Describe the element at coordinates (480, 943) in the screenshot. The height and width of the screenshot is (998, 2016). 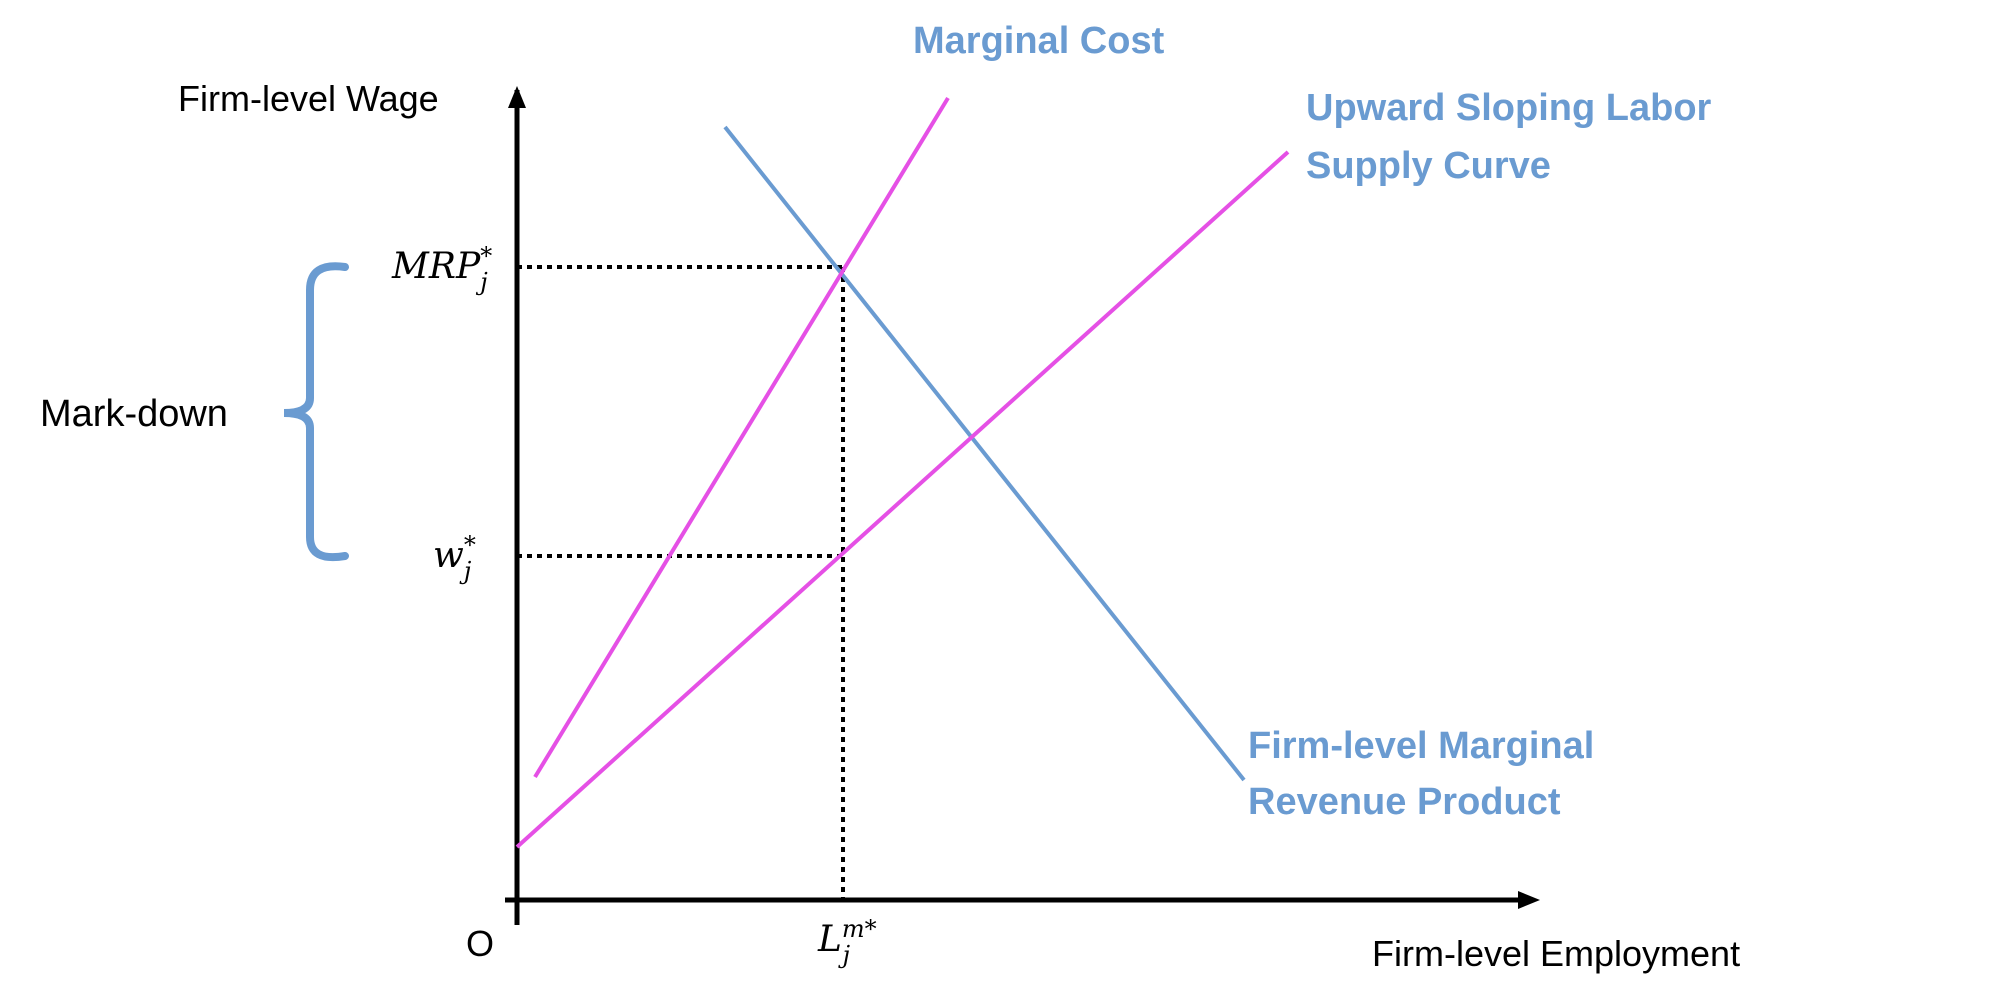
I see `origin-label: O` at that location.